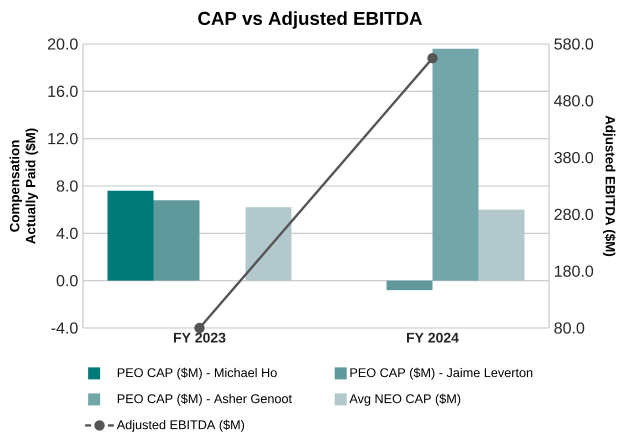  What do you see at coordinates (197, 374) in the screenshot?
I see `legend-label: PEO CAP ($M) - Michael Ho` at bounding box center [197, 374].